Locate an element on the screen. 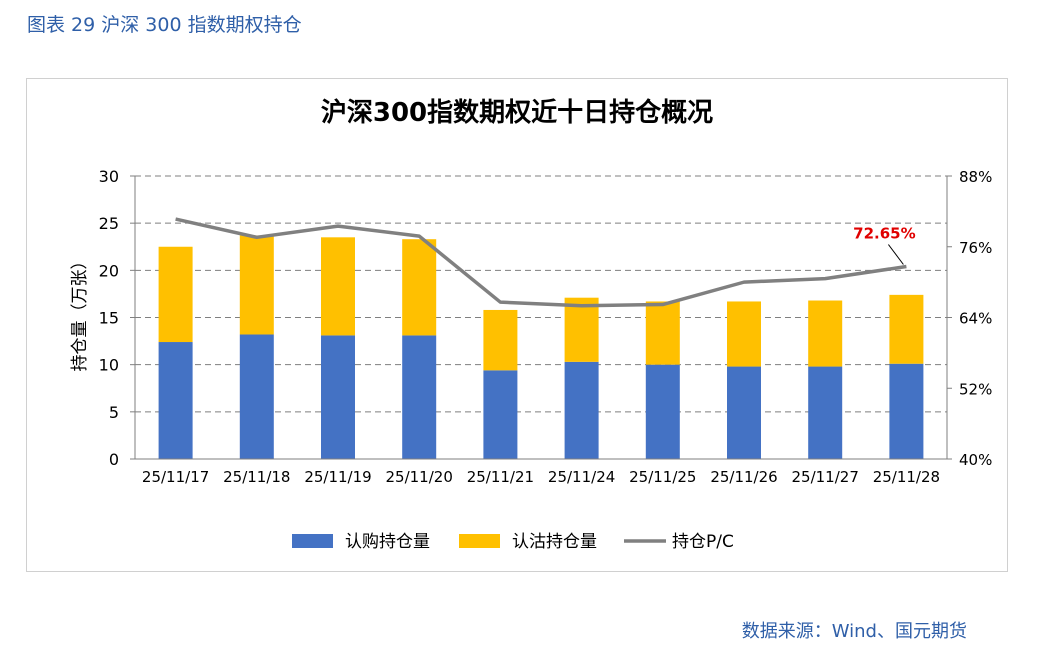  x-tick-label: 25/11/28 is located at coordinates (906, 477).